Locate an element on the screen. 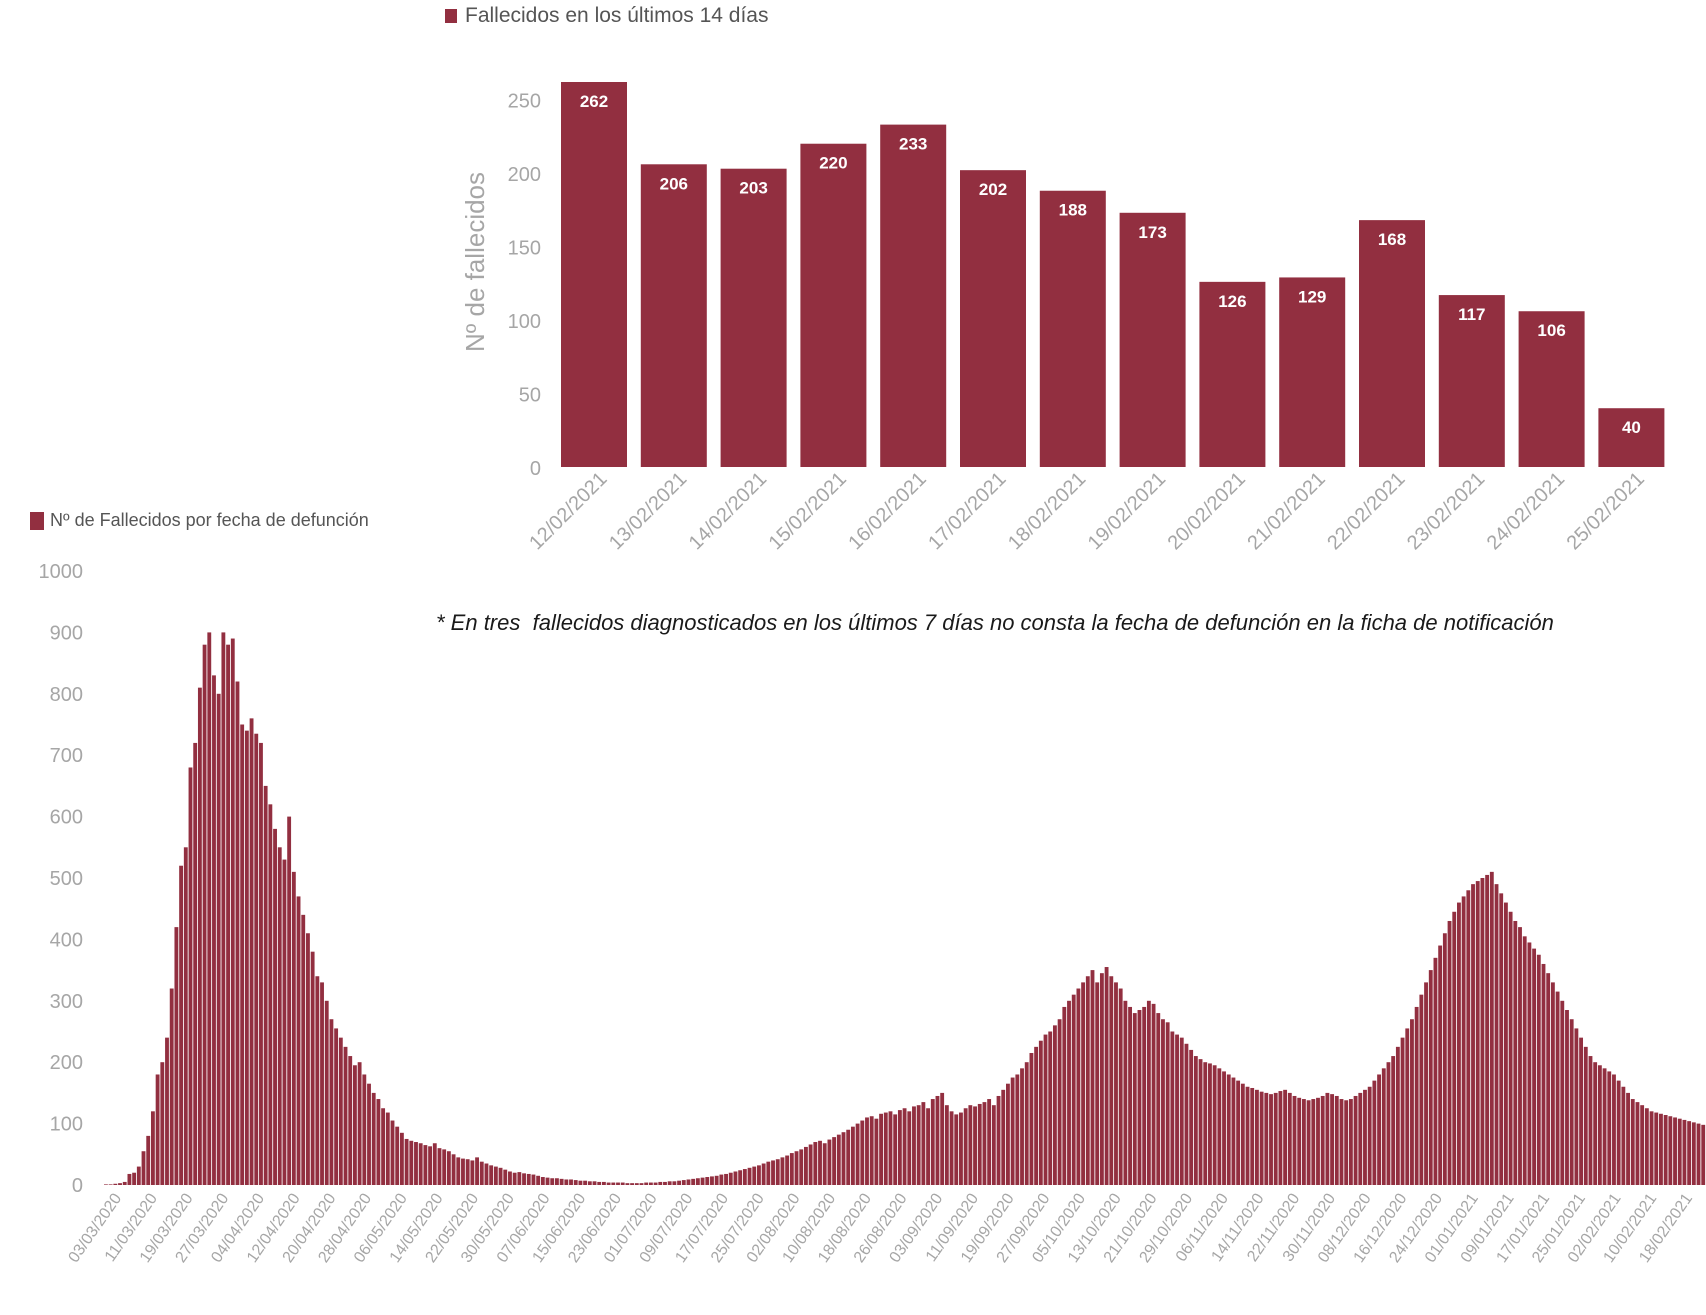 This screenshot has width=1706, height=1315. y-tick-label: 0 is located at coordinates (535, 469).